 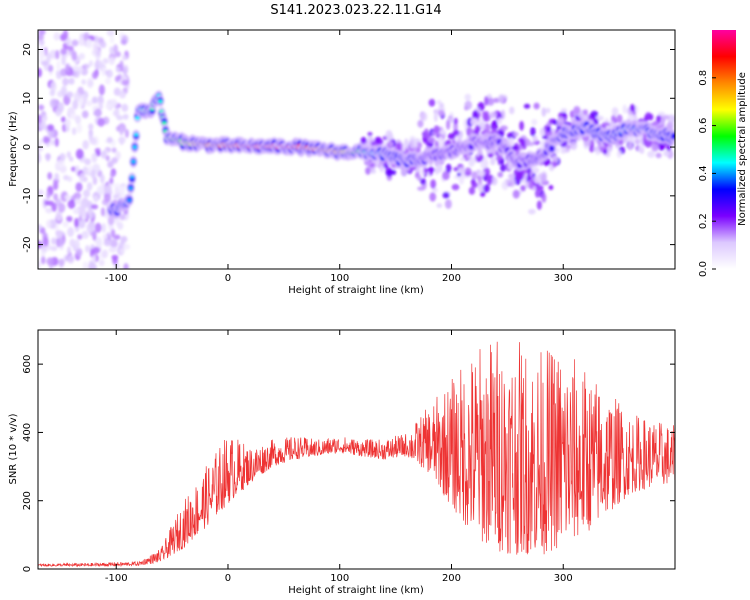 What do you see at coordinates (339, 578) in the screenshot?
I see `x-tick-label: 100` at bounding box center [339, 578].